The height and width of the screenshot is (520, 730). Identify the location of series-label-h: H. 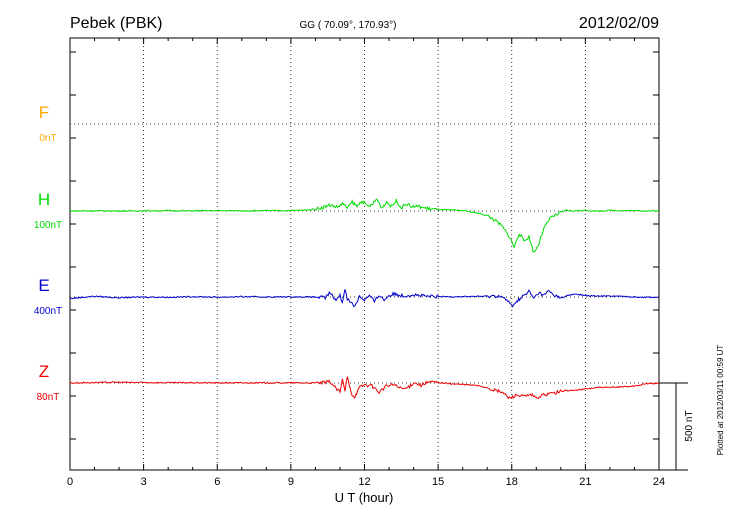
(44, 199).